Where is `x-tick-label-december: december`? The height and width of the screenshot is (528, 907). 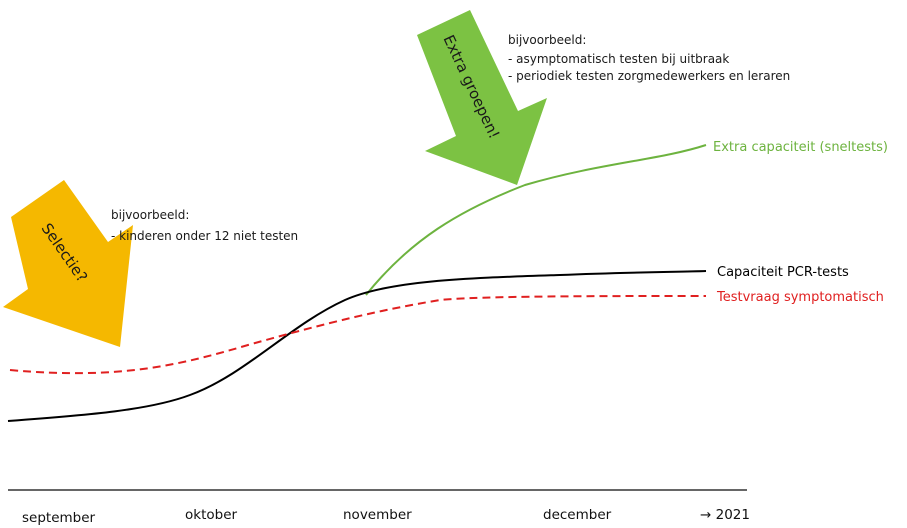 x-tick-label-december: december is located at coordinates (577, 515).